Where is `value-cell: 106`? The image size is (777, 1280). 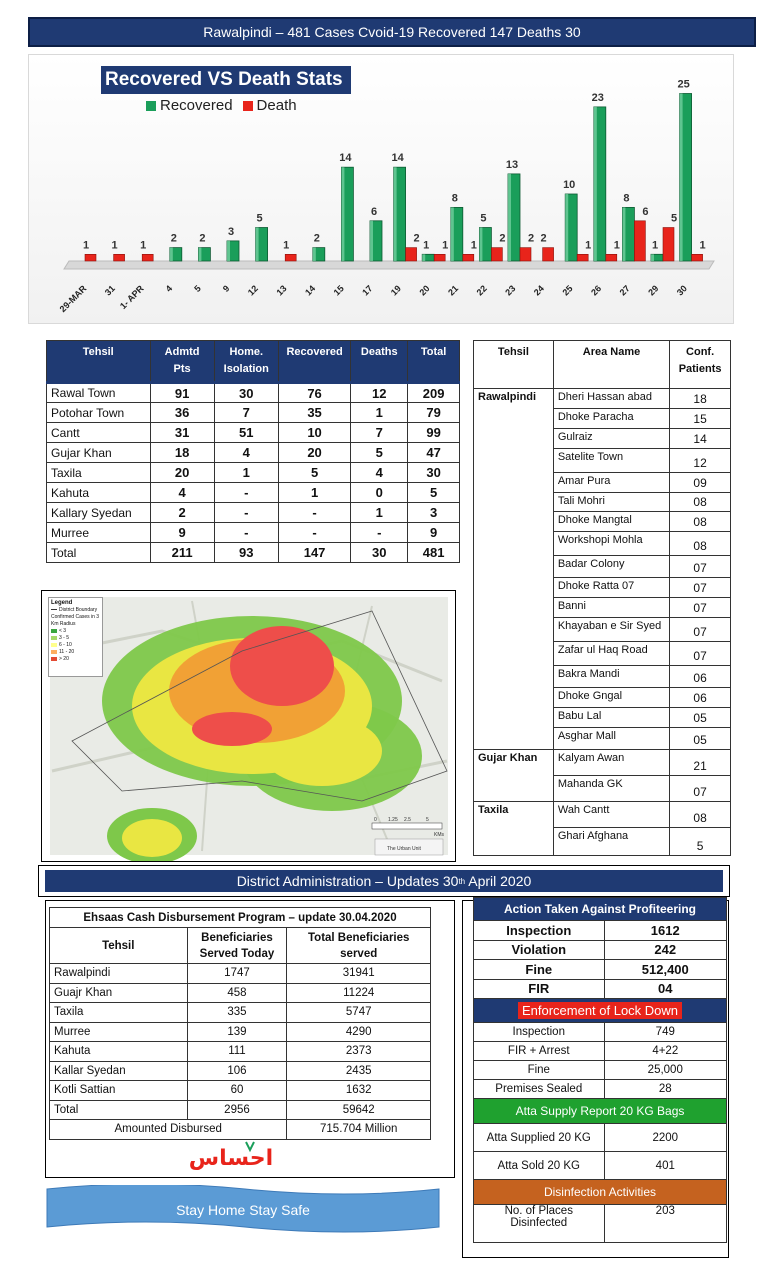
value-cell: 106 is located at coordinates (237, 1070).